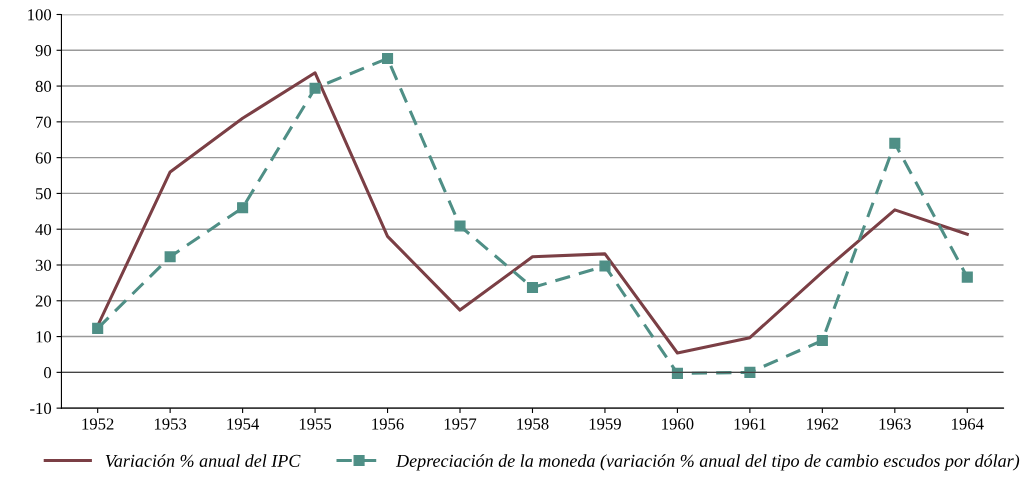 The width and height of the screenshot is (1024, 483). Describe the element at coordinates (605, 424) in the screenshot. I see `x-tick-label: 1959` at that location.